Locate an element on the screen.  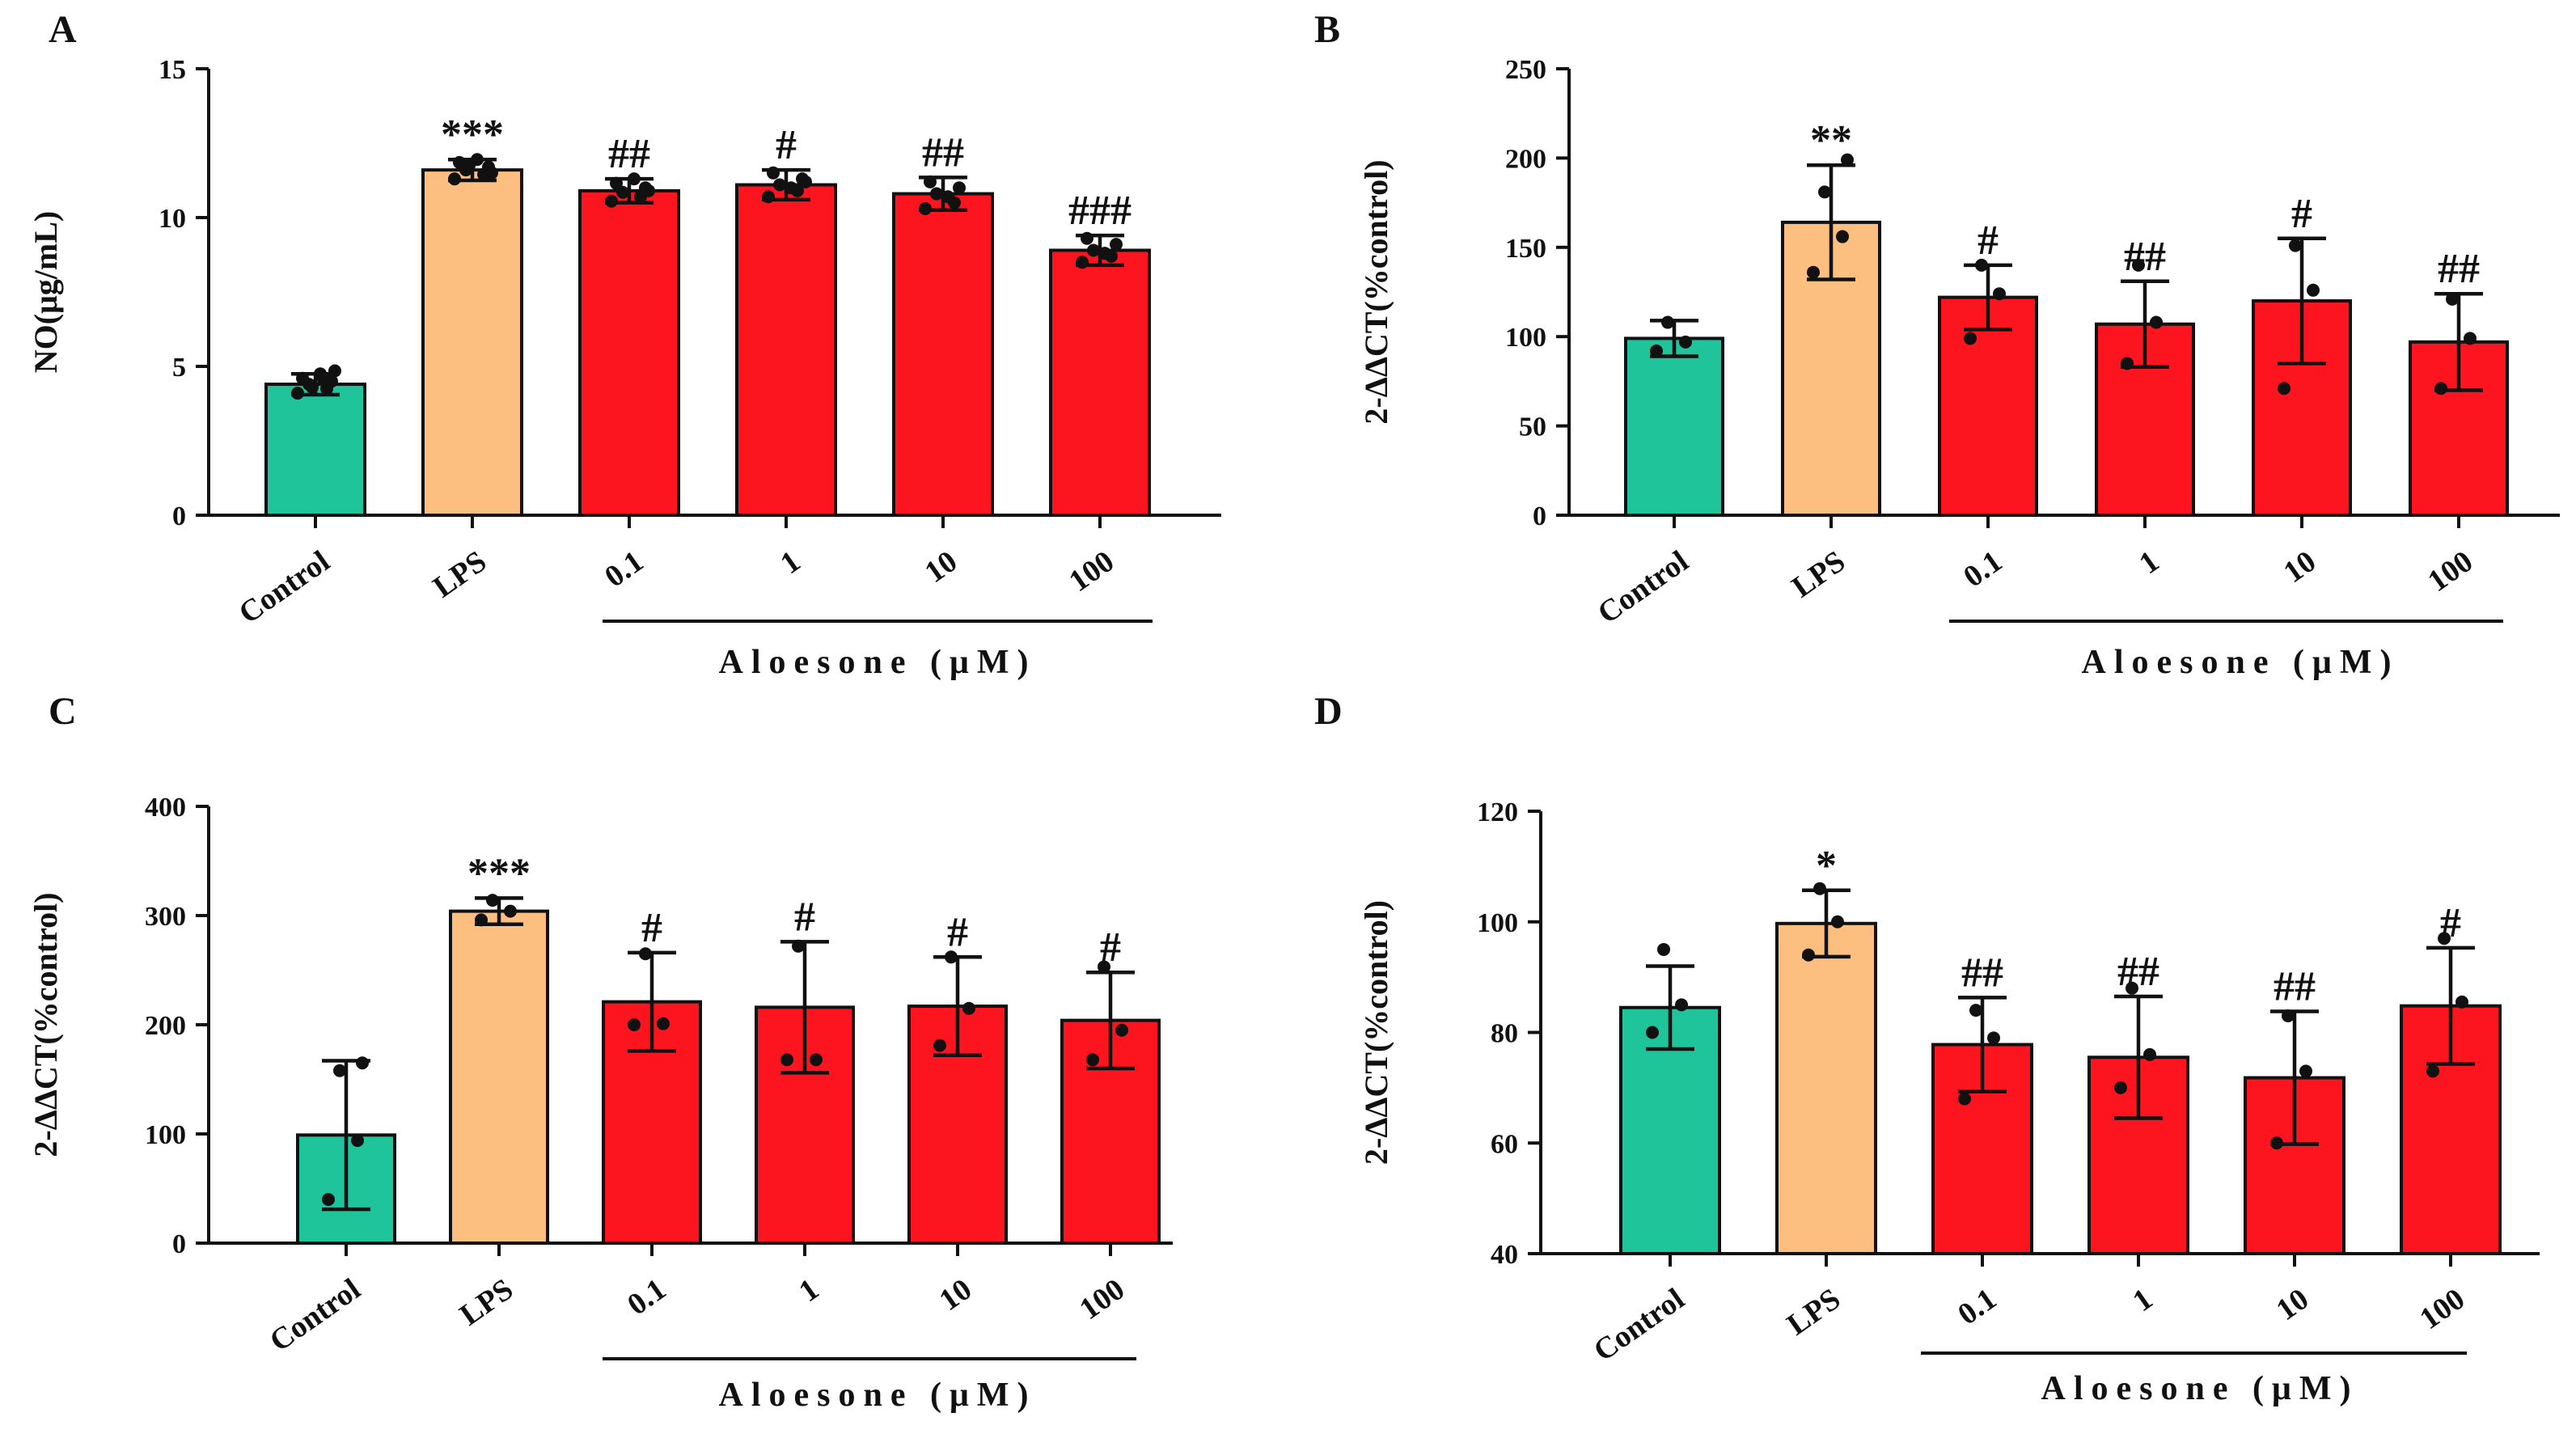
y-tick-label: 300 is located at coordinates (165, 917).